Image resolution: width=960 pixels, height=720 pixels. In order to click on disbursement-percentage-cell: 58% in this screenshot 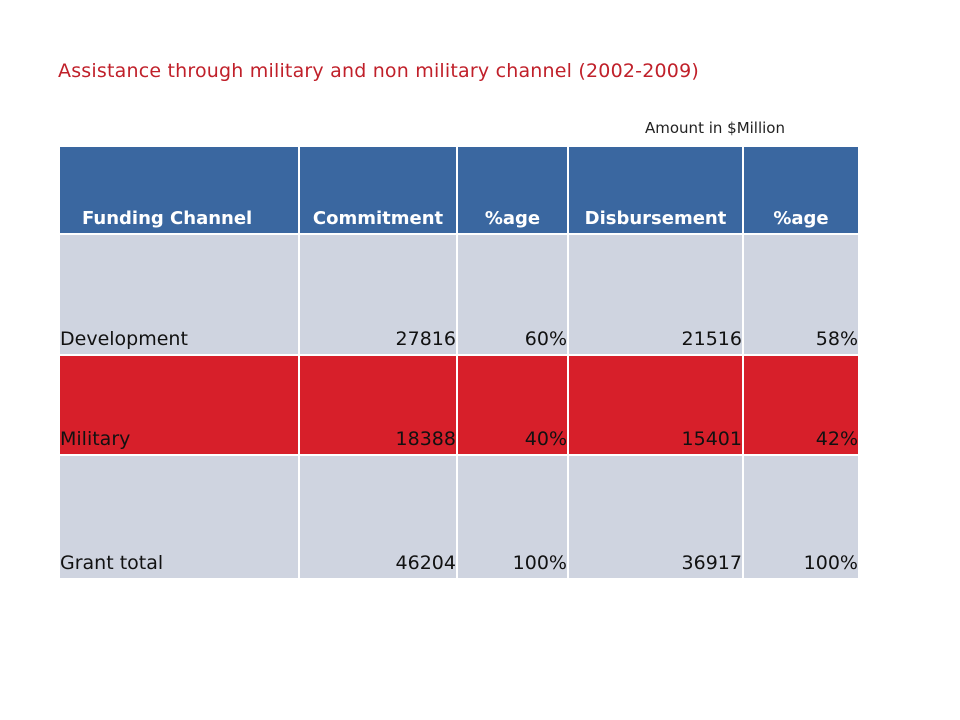, I will do `click(801, 294)`.